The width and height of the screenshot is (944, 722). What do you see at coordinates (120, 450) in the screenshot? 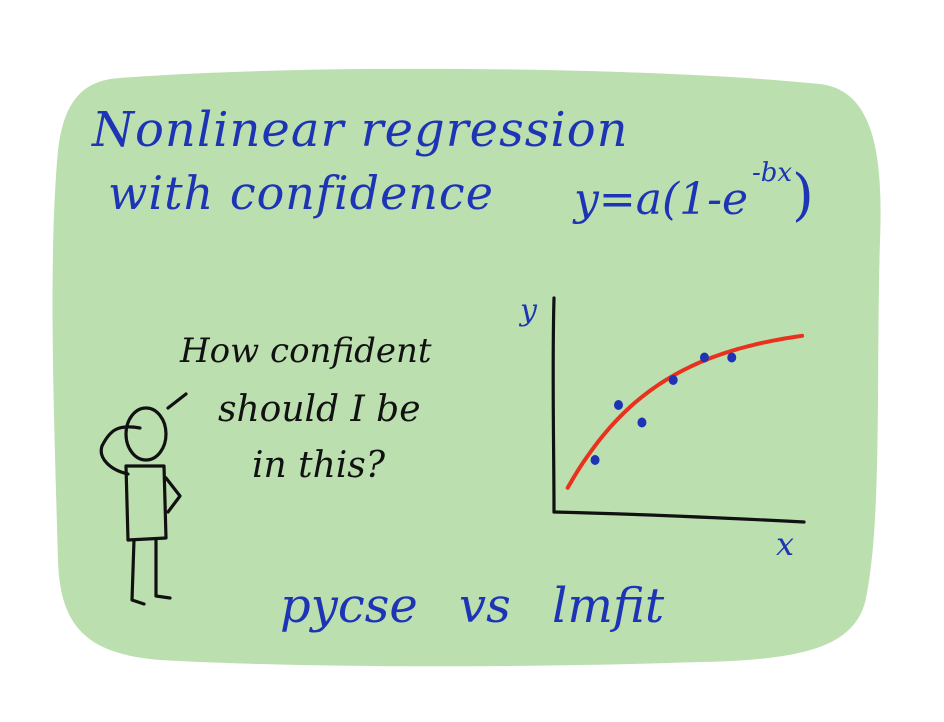
I see `person-arm-raised` at bounding box center [120, 450].